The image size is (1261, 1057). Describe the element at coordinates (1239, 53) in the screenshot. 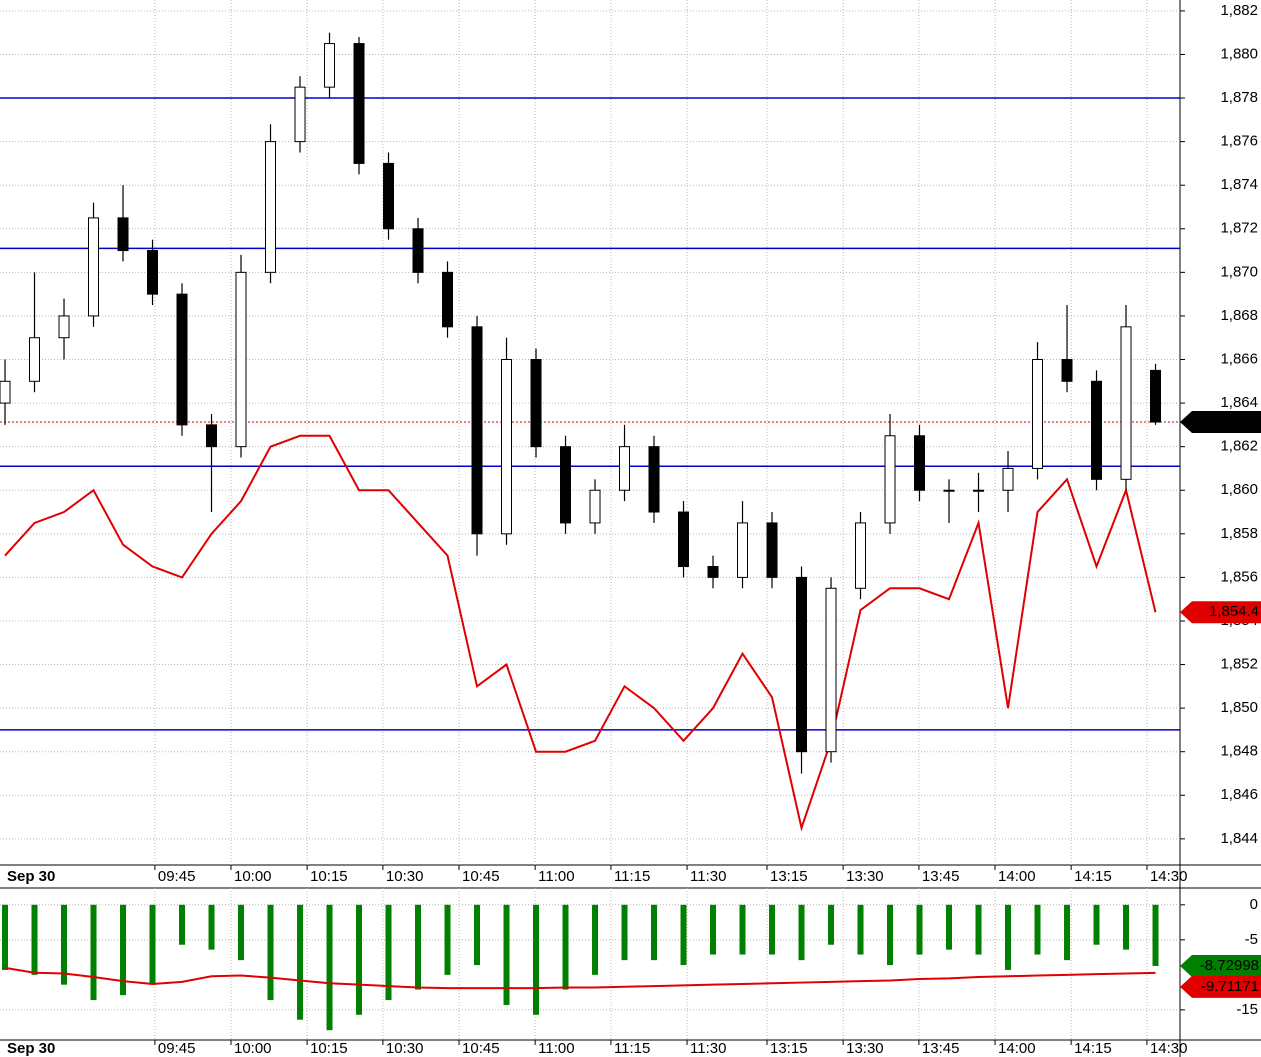

I see `y-tick-label: 1,880` at that location.